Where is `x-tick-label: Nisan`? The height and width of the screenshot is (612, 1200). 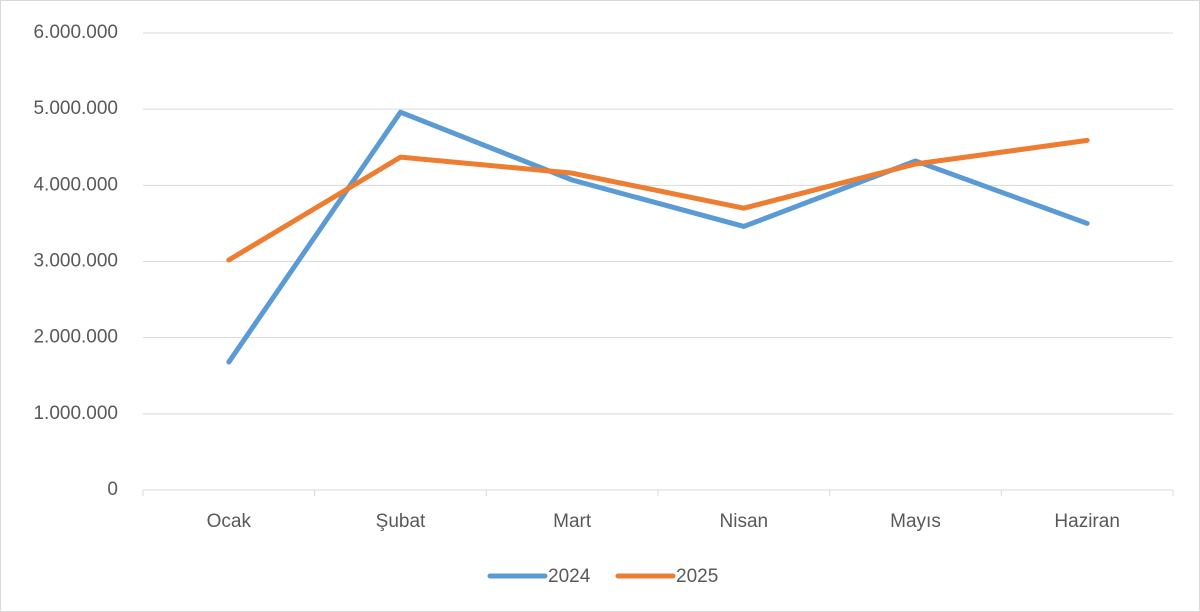
x-tick-label: Nisan is located at coordinates (744, 521).